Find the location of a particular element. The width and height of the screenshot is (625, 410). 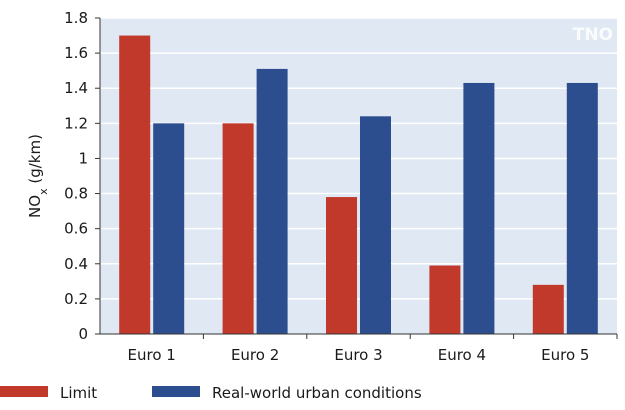

legend-swatch-limit is located at coordinates (24, 391).